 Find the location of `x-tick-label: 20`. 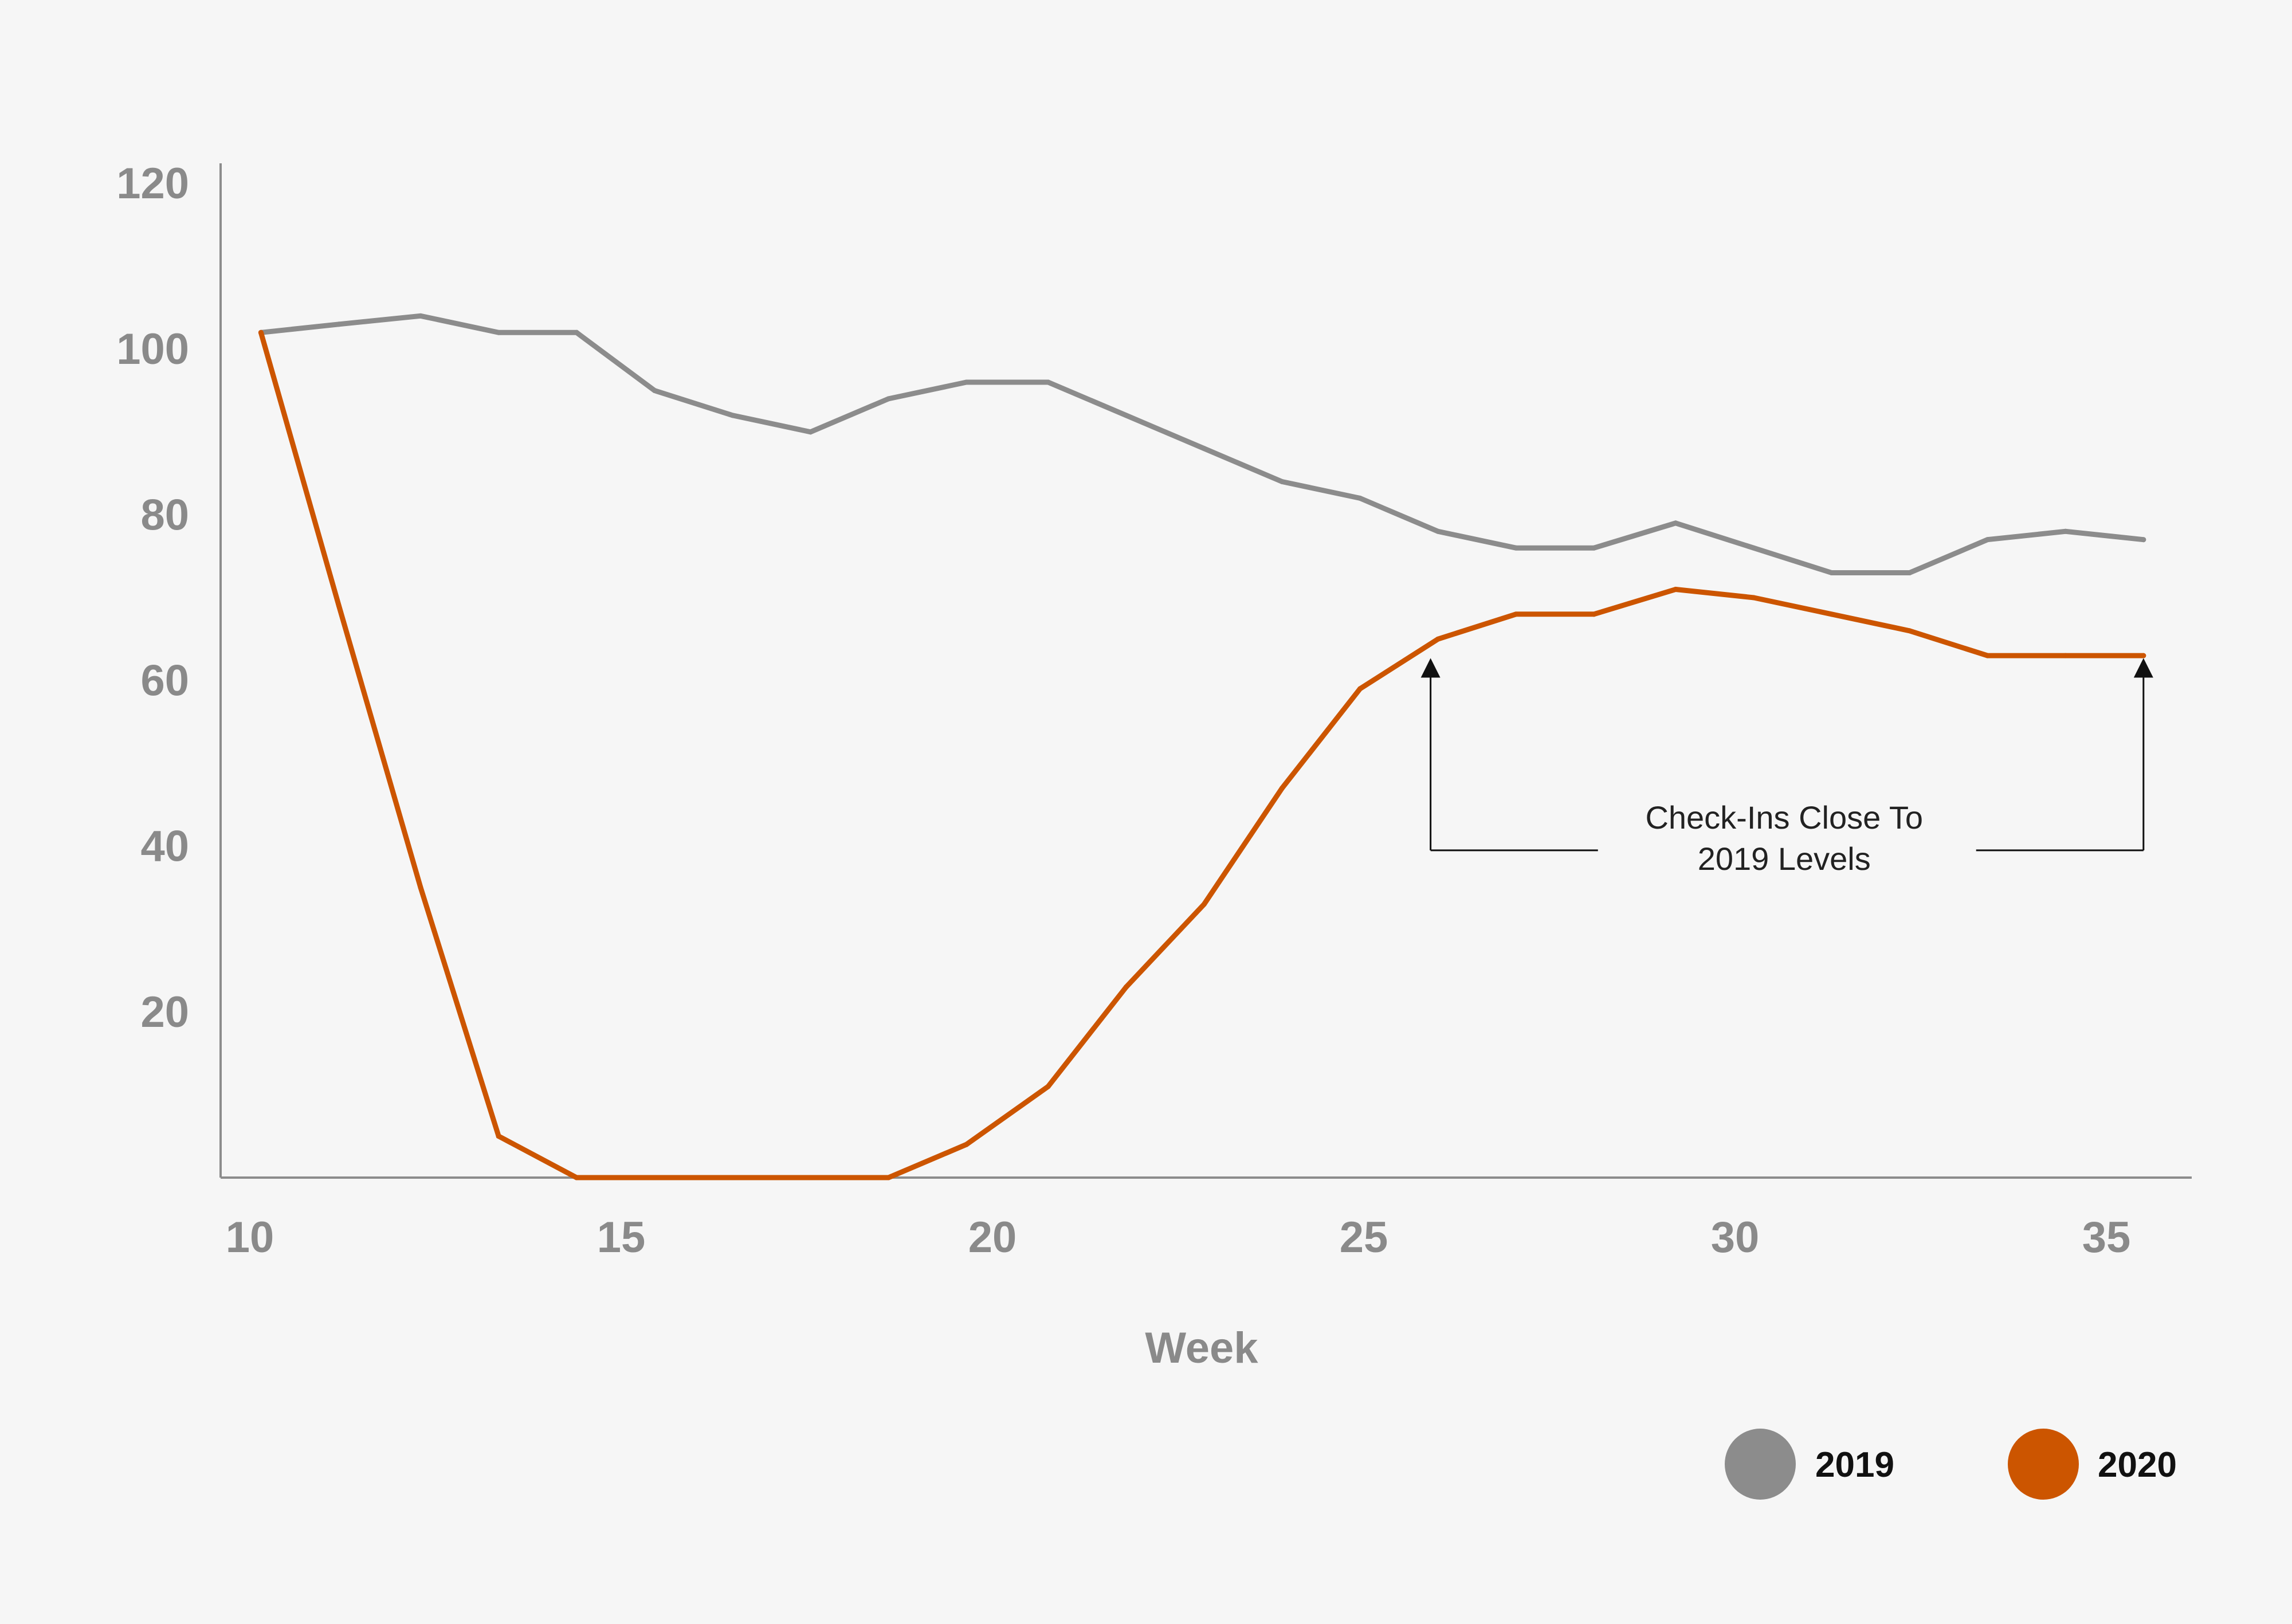

x-tick-label: 20 is located at coordinates (992, 1237).